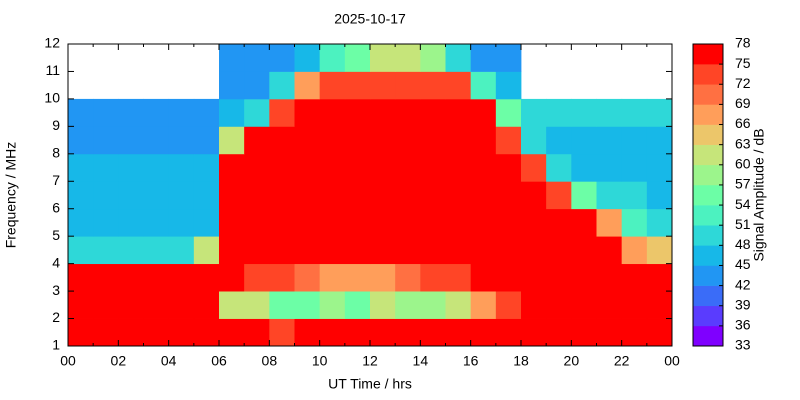 The height and width of the screenshot is (400, 800). Describe the element at coordinates (219, 361) in the screenshot. I see `x-tick-label: 06` at that location.